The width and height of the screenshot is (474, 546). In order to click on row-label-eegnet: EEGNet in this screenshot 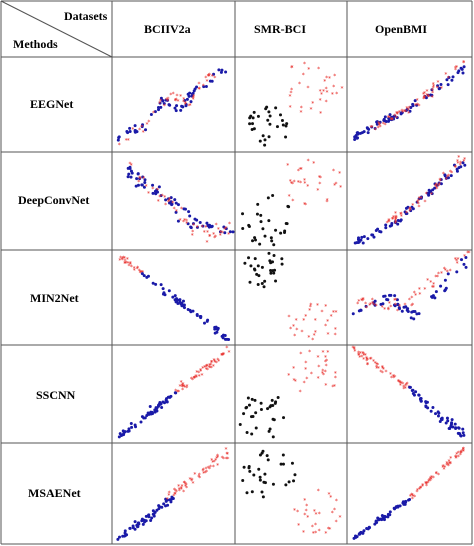, I will do `click(52, 104)`.